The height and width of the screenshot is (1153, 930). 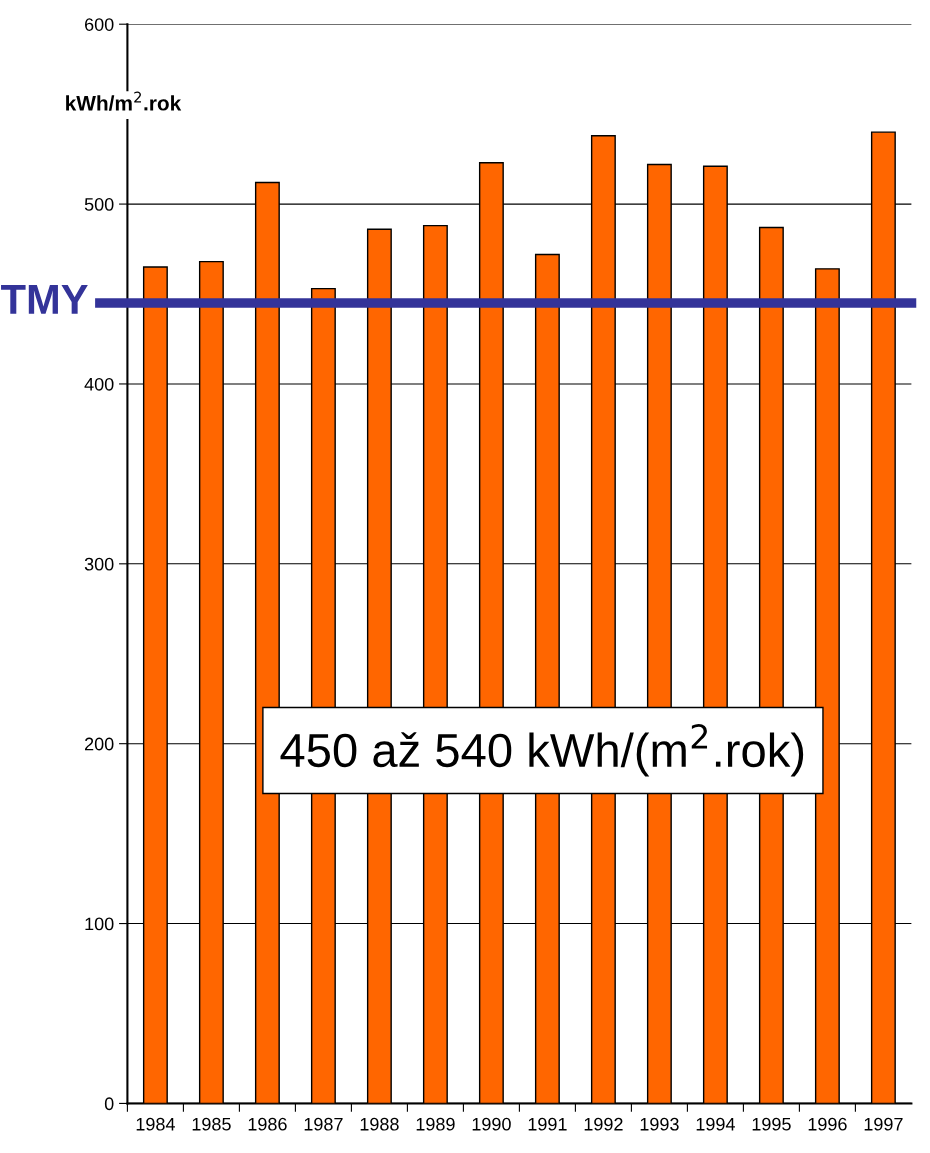 What do you see at coordinates (323, 1124) in the screenshot?
I see `x-tick-label: 1987` at bounding box center [323, 1124].